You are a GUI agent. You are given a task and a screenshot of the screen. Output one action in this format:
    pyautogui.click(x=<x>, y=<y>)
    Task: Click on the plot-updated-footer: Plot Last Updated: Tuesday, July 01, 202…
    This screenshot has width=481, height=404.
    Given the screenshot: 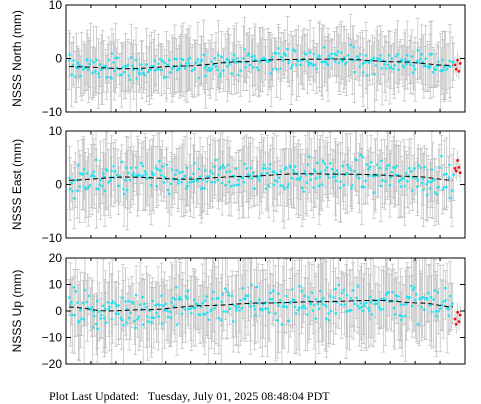 What is the action you would take?
    pyautogui.click(x=189, y=396)
    